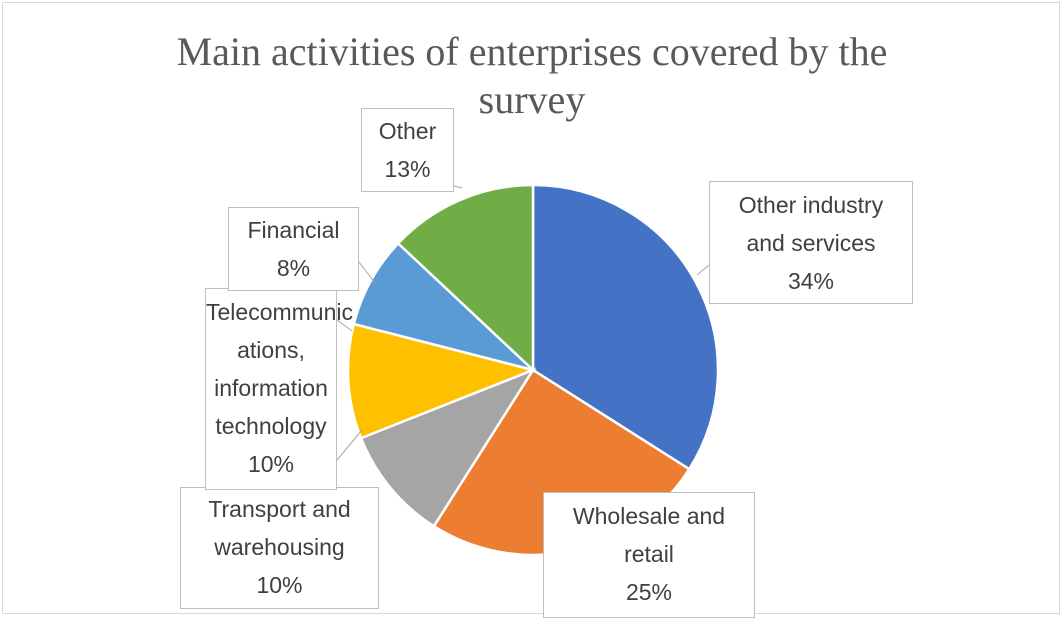 This screenshot has height=618, width=1064. What do you see at coordinates (407, 169) in the screenshot?
I see `slice-value-label: 13%` at bounding box center [407, 169].